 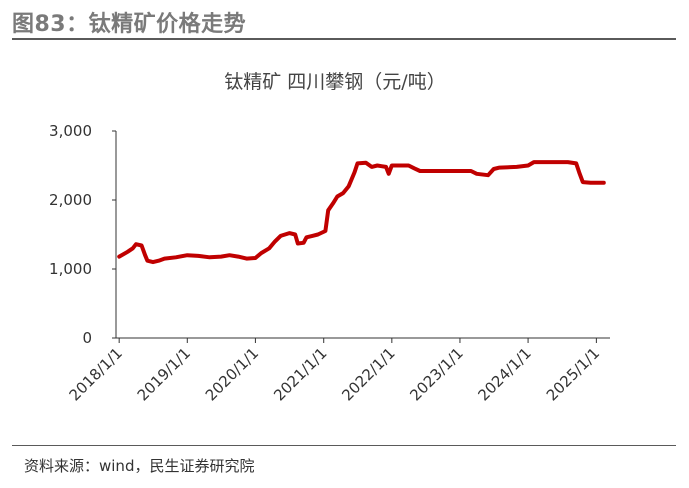 What do you see at coordinates (70, 269) in the screenshot?
I see `y-tick-label: 1,000` at bounding box center [70, 269].